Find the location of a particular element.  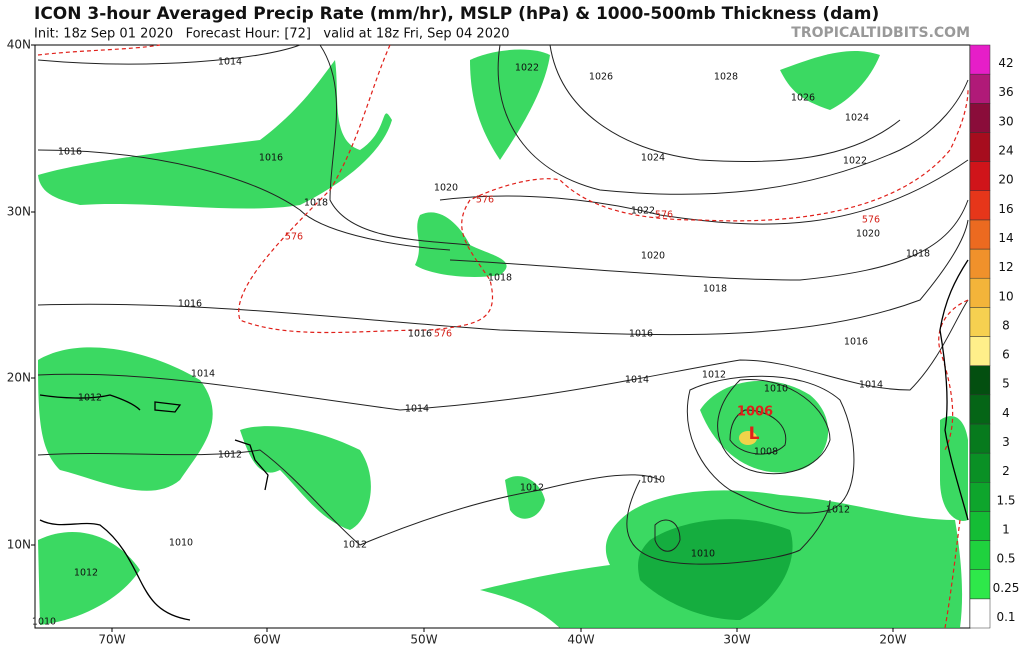

colorbar: 0.1 0.25 0.5 1 1.5 2 3 4 5 6 8 10 12 14 16 20 24 30 36 42 is located at coordinates (994, 336).